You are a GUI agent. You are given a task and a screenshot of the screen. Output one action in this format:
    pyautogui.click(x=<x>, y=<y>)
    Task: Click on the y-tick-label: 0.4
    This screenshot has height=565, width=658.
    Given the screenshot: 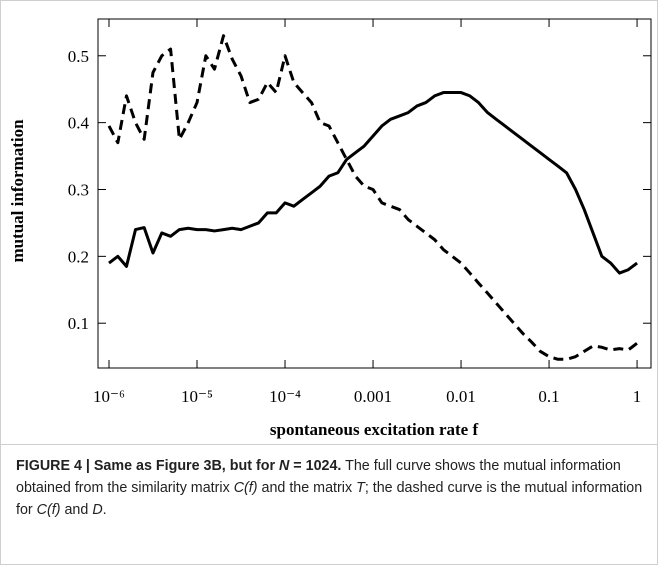 What is the action you would take?
    pyautogui.click(x=79, y=123)
    